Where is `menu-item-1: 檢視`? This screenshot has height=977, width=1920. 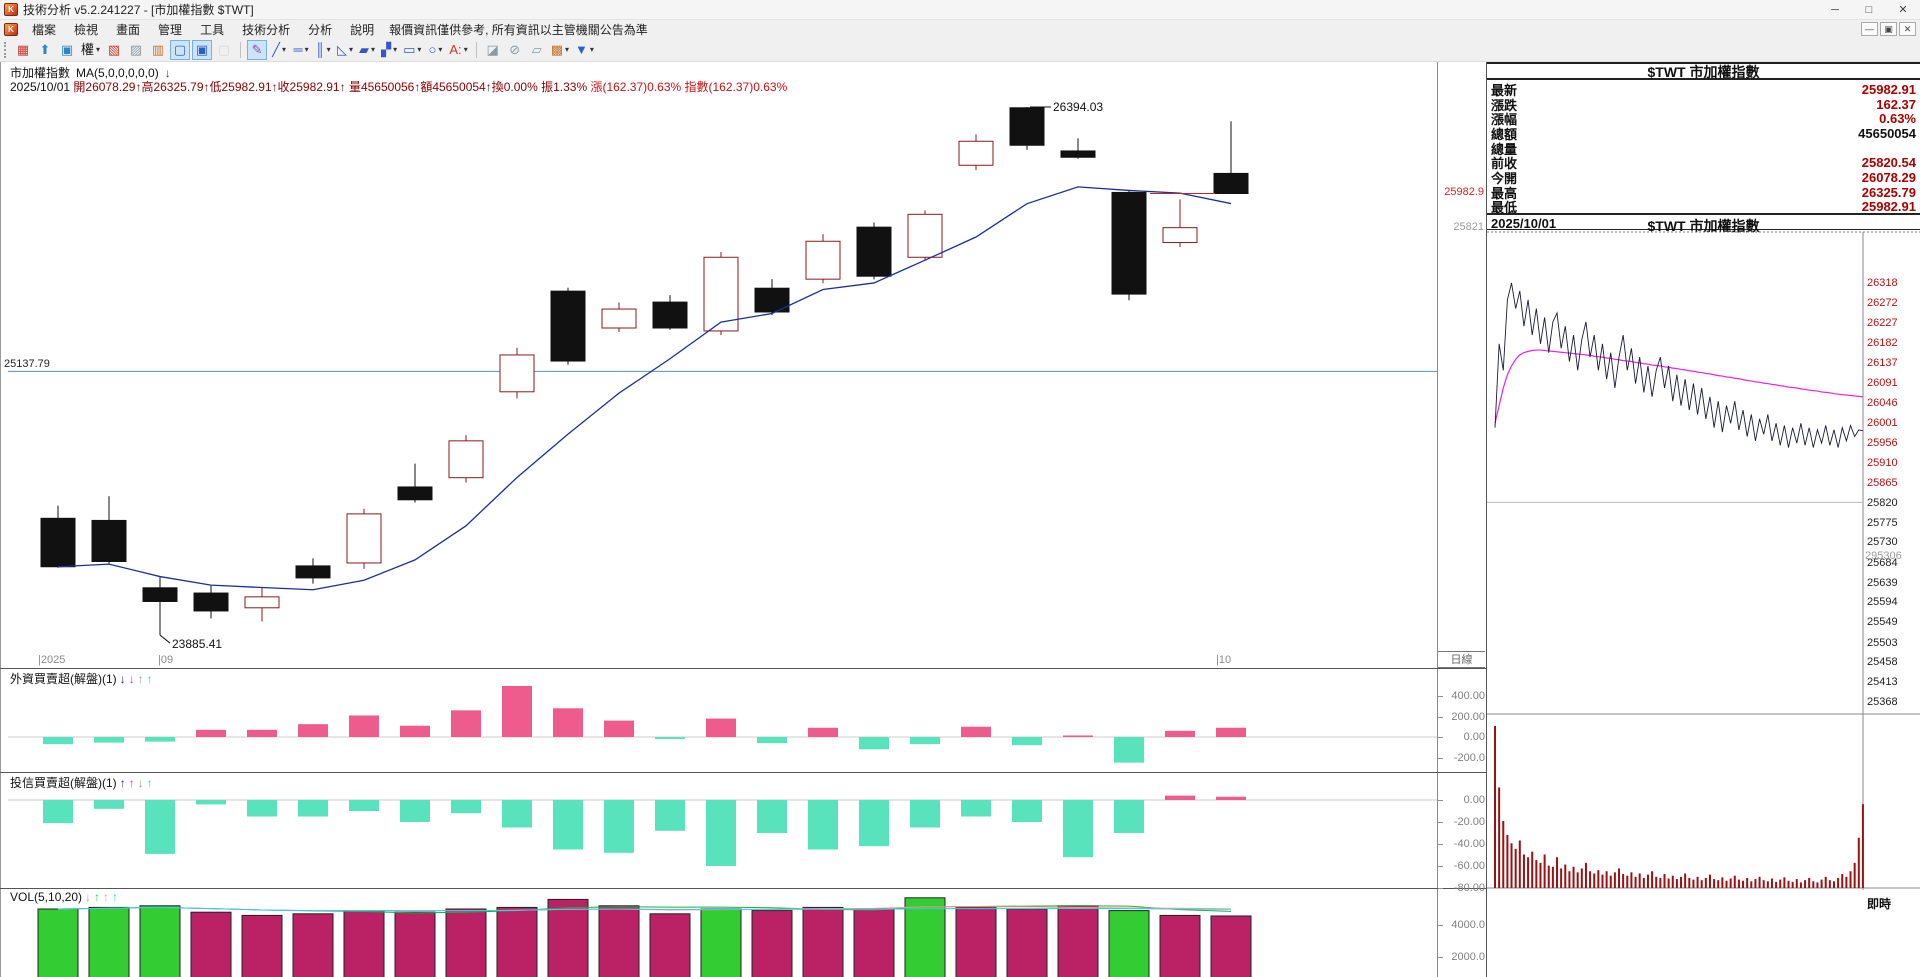 menu-item-1: 檢視 is located at coordinates (86, 29).